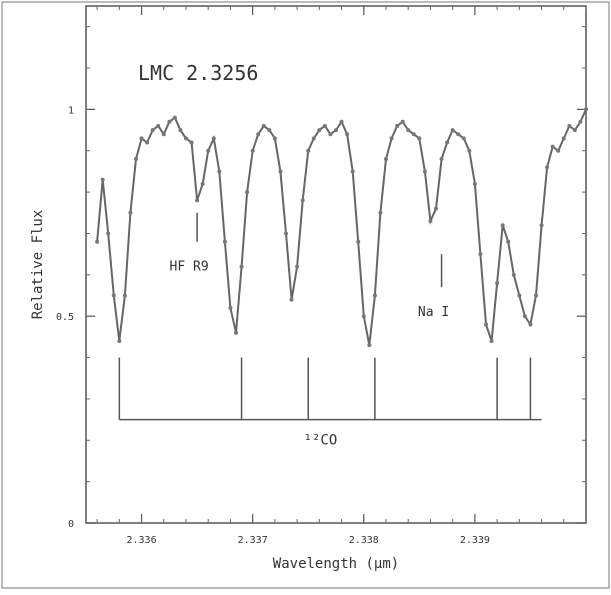 The image size is (611, 595). I want to click on y-tick-label: 1, so click(71, 110).